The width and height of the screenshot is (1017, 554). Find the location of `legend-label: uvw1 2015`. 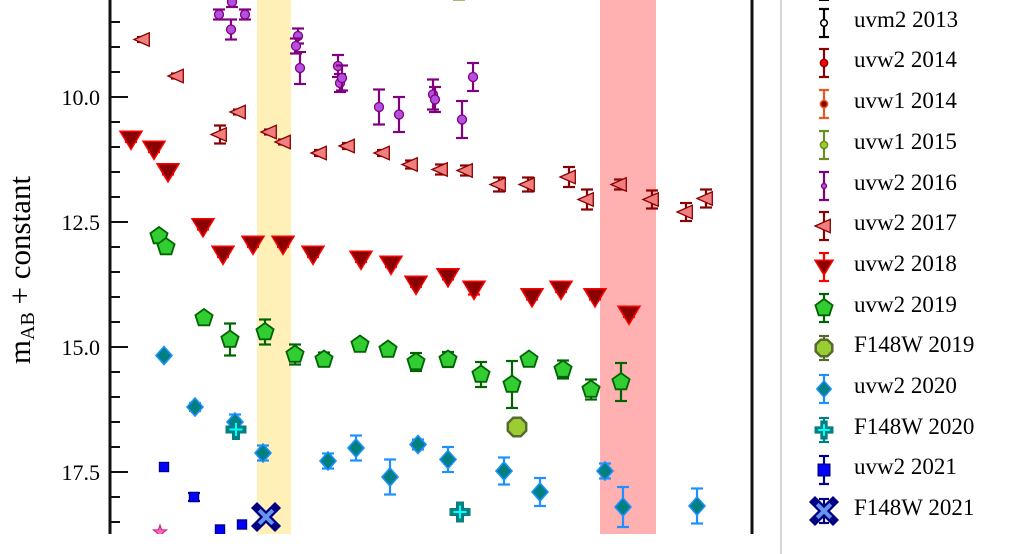

legend-label: uvw1 2015 is located at coordinates (905, 141).